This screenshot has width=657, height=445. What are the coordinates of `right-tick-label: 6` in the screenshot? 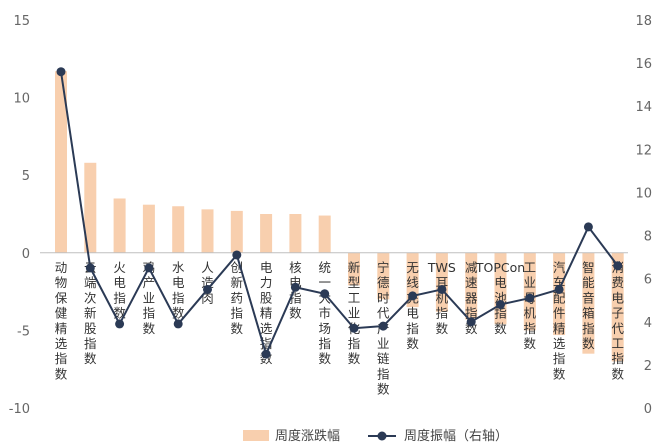 It's located at (648, 280).